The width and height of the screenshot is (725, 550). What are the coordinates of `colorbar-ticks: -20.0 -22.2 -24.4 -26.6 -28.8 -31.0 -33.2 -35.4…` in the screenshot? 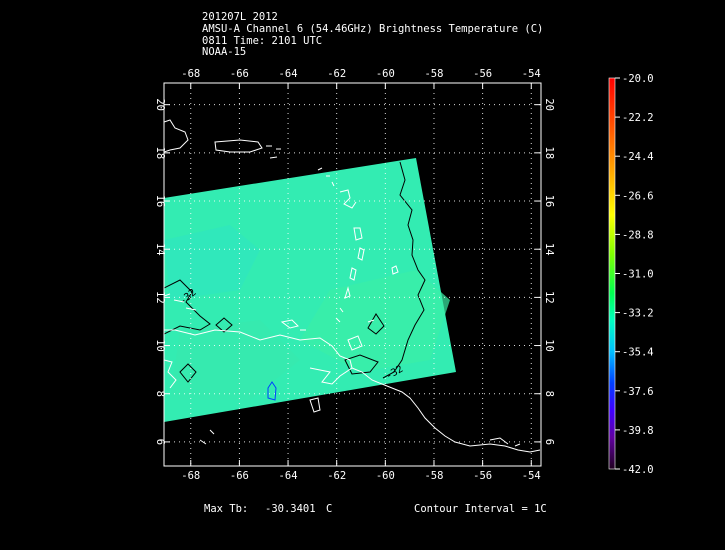 It's located at (634, 274).